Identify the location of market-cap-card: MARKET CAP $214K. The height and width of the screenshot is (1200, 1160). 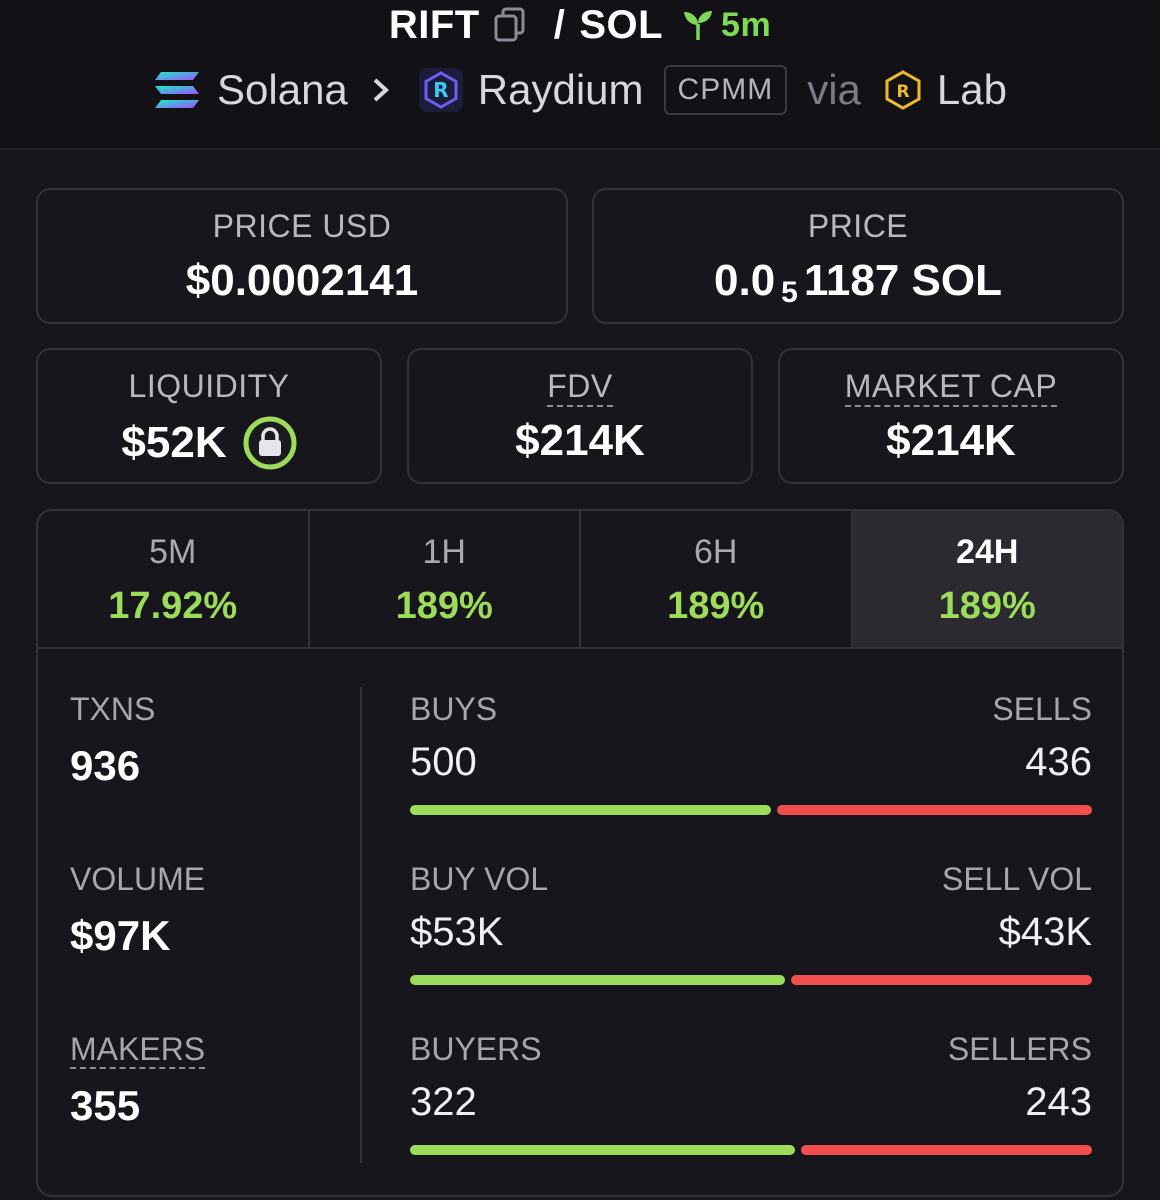
(951, 416).